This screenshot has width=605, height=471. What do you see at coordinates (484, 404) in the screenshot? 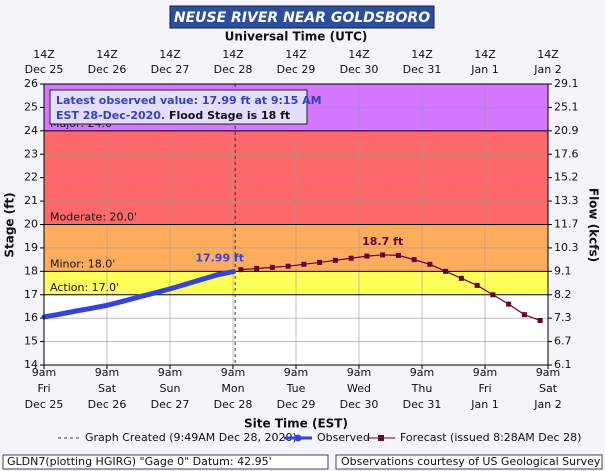
I see `x-tick-label: Jan 1` at bounding box center [484, 404].